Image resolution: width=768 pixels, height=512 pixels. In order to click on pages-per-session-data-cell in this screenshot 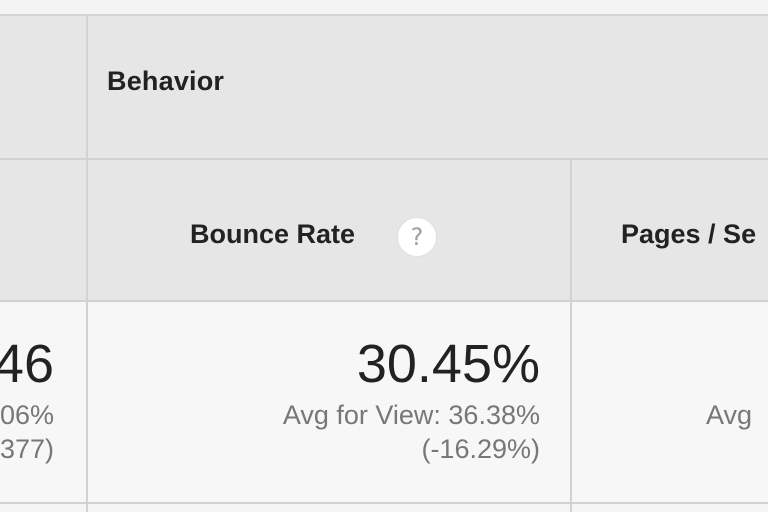, I will do `click(670, 402)`.